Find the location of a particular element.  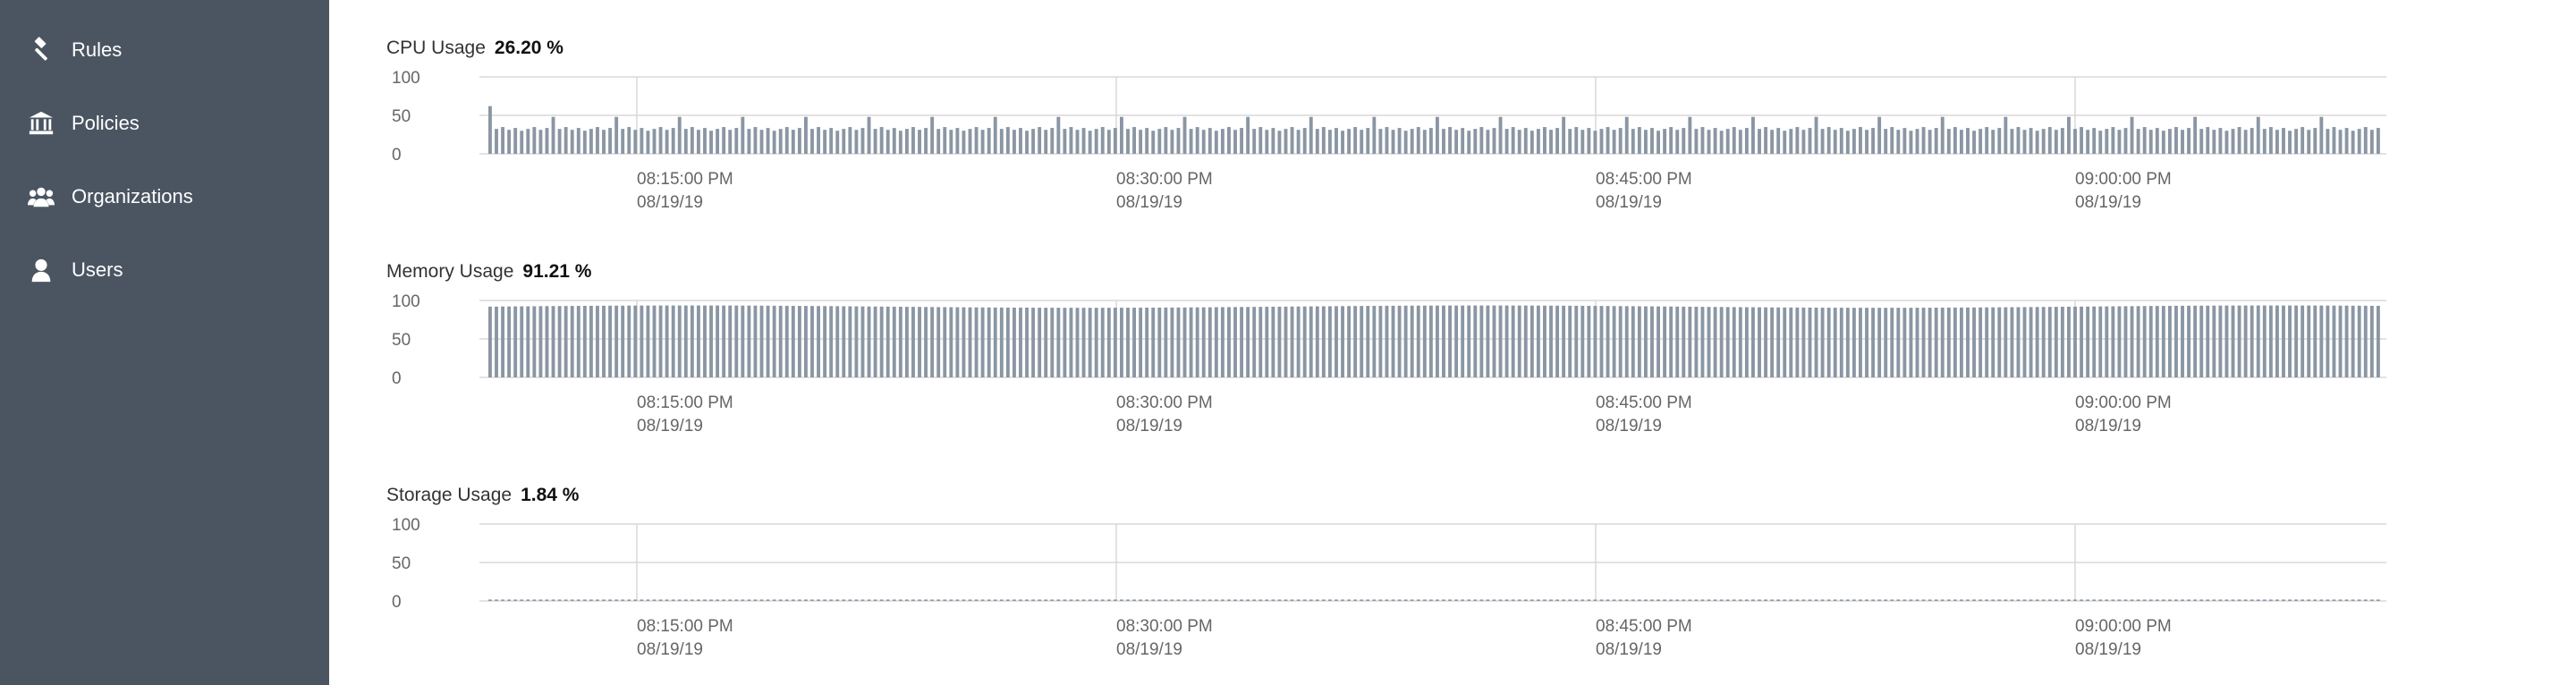

sidebar-item-rules: Rules is located at coordinates (164, 50).